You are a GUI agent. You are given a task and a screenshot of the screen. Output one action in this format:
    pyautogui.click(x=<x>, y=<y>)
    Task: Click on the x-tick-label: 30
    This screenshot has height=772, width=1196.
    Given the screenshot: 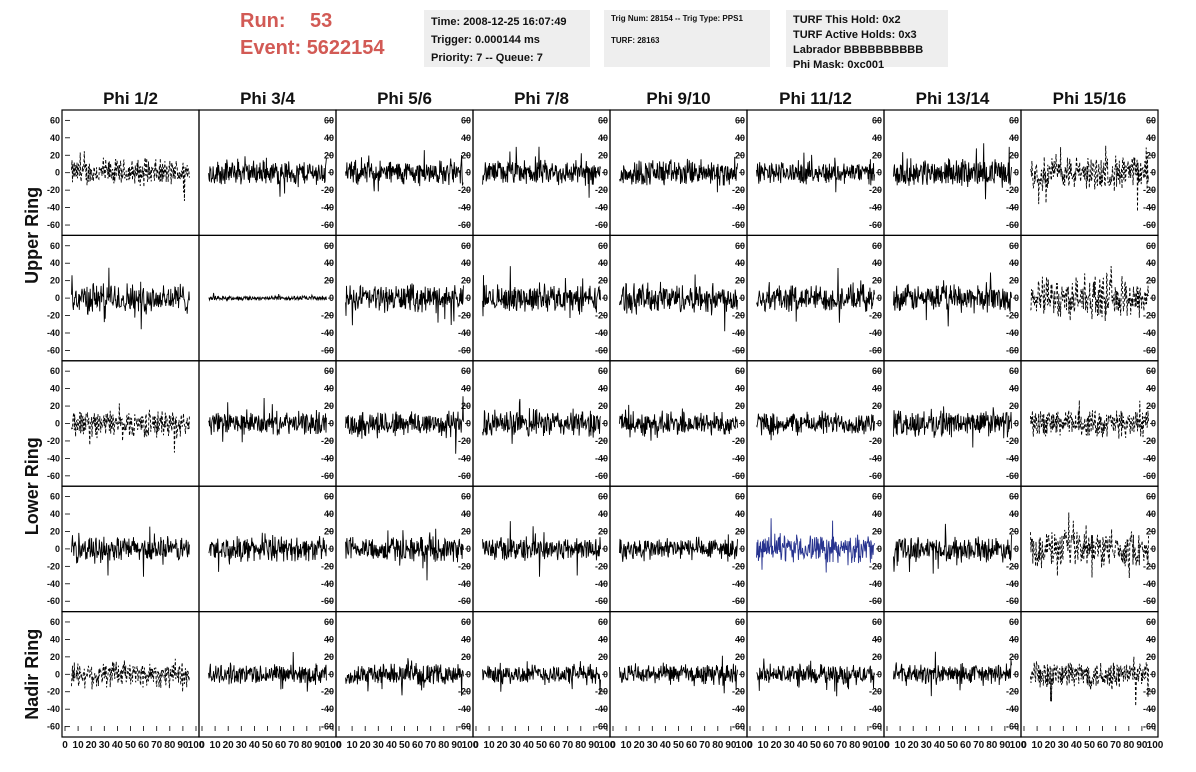 What is the action you would take?
    pyautogui.click(x=379, y=745)
    